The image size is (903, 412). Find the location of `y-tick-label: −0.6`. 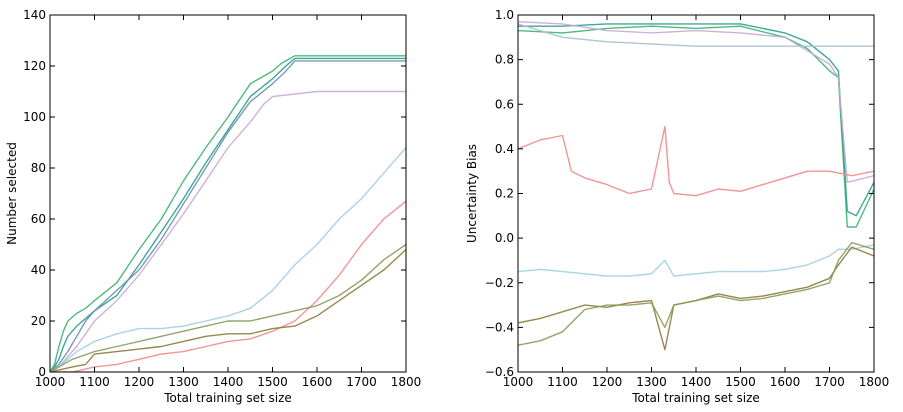

y-tick-label: −0.6 is located at coordinates (499, 372).